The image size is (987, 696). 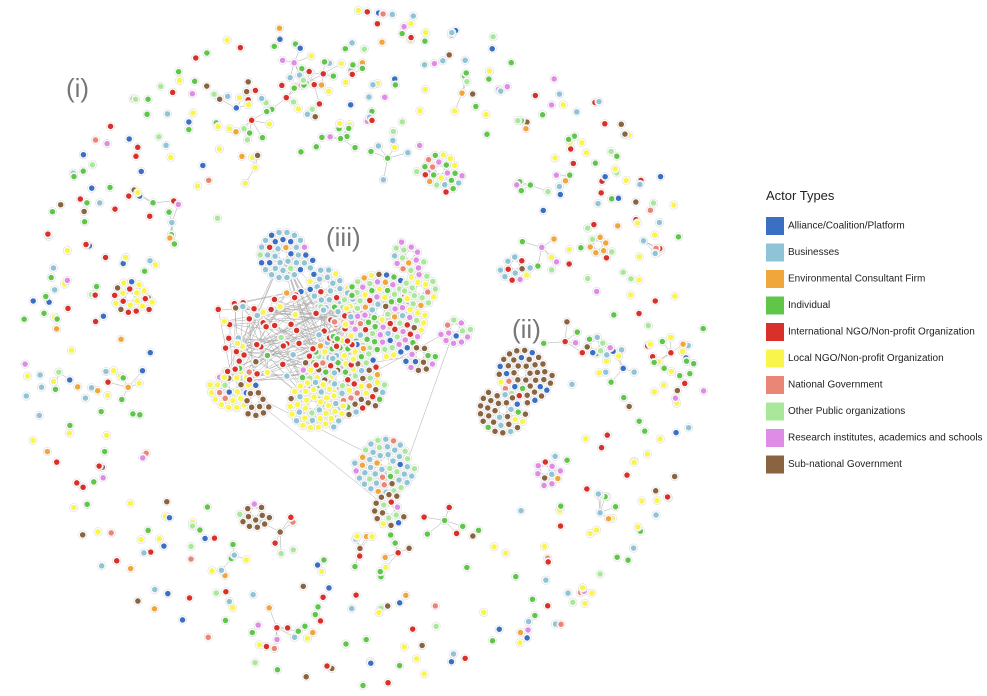 What do you see at coordinates (856, 279) in the screenshot?
I see `legend-label: Environmental Consultant Firm` at bounding box center [856, 279].